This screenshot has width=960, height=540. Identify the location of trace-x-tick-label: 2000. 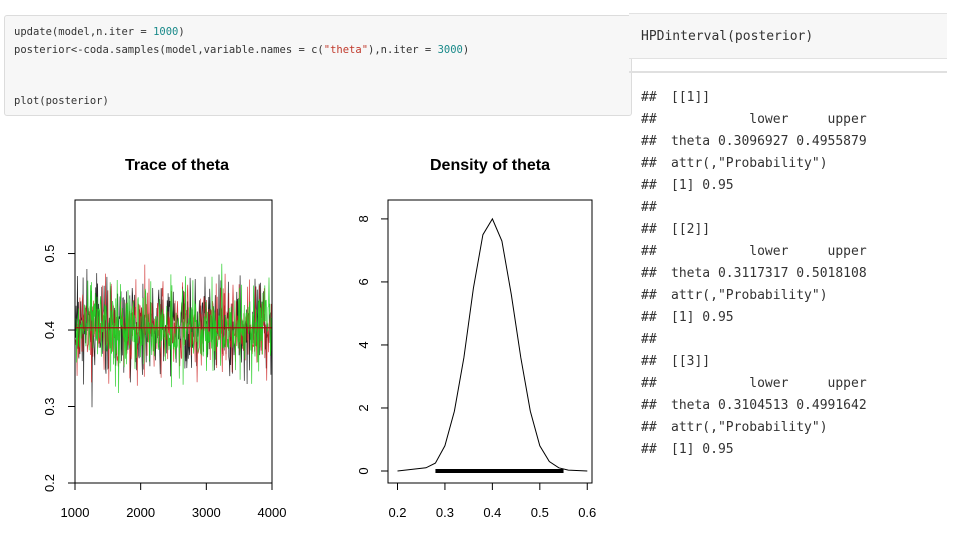
(140, 512).